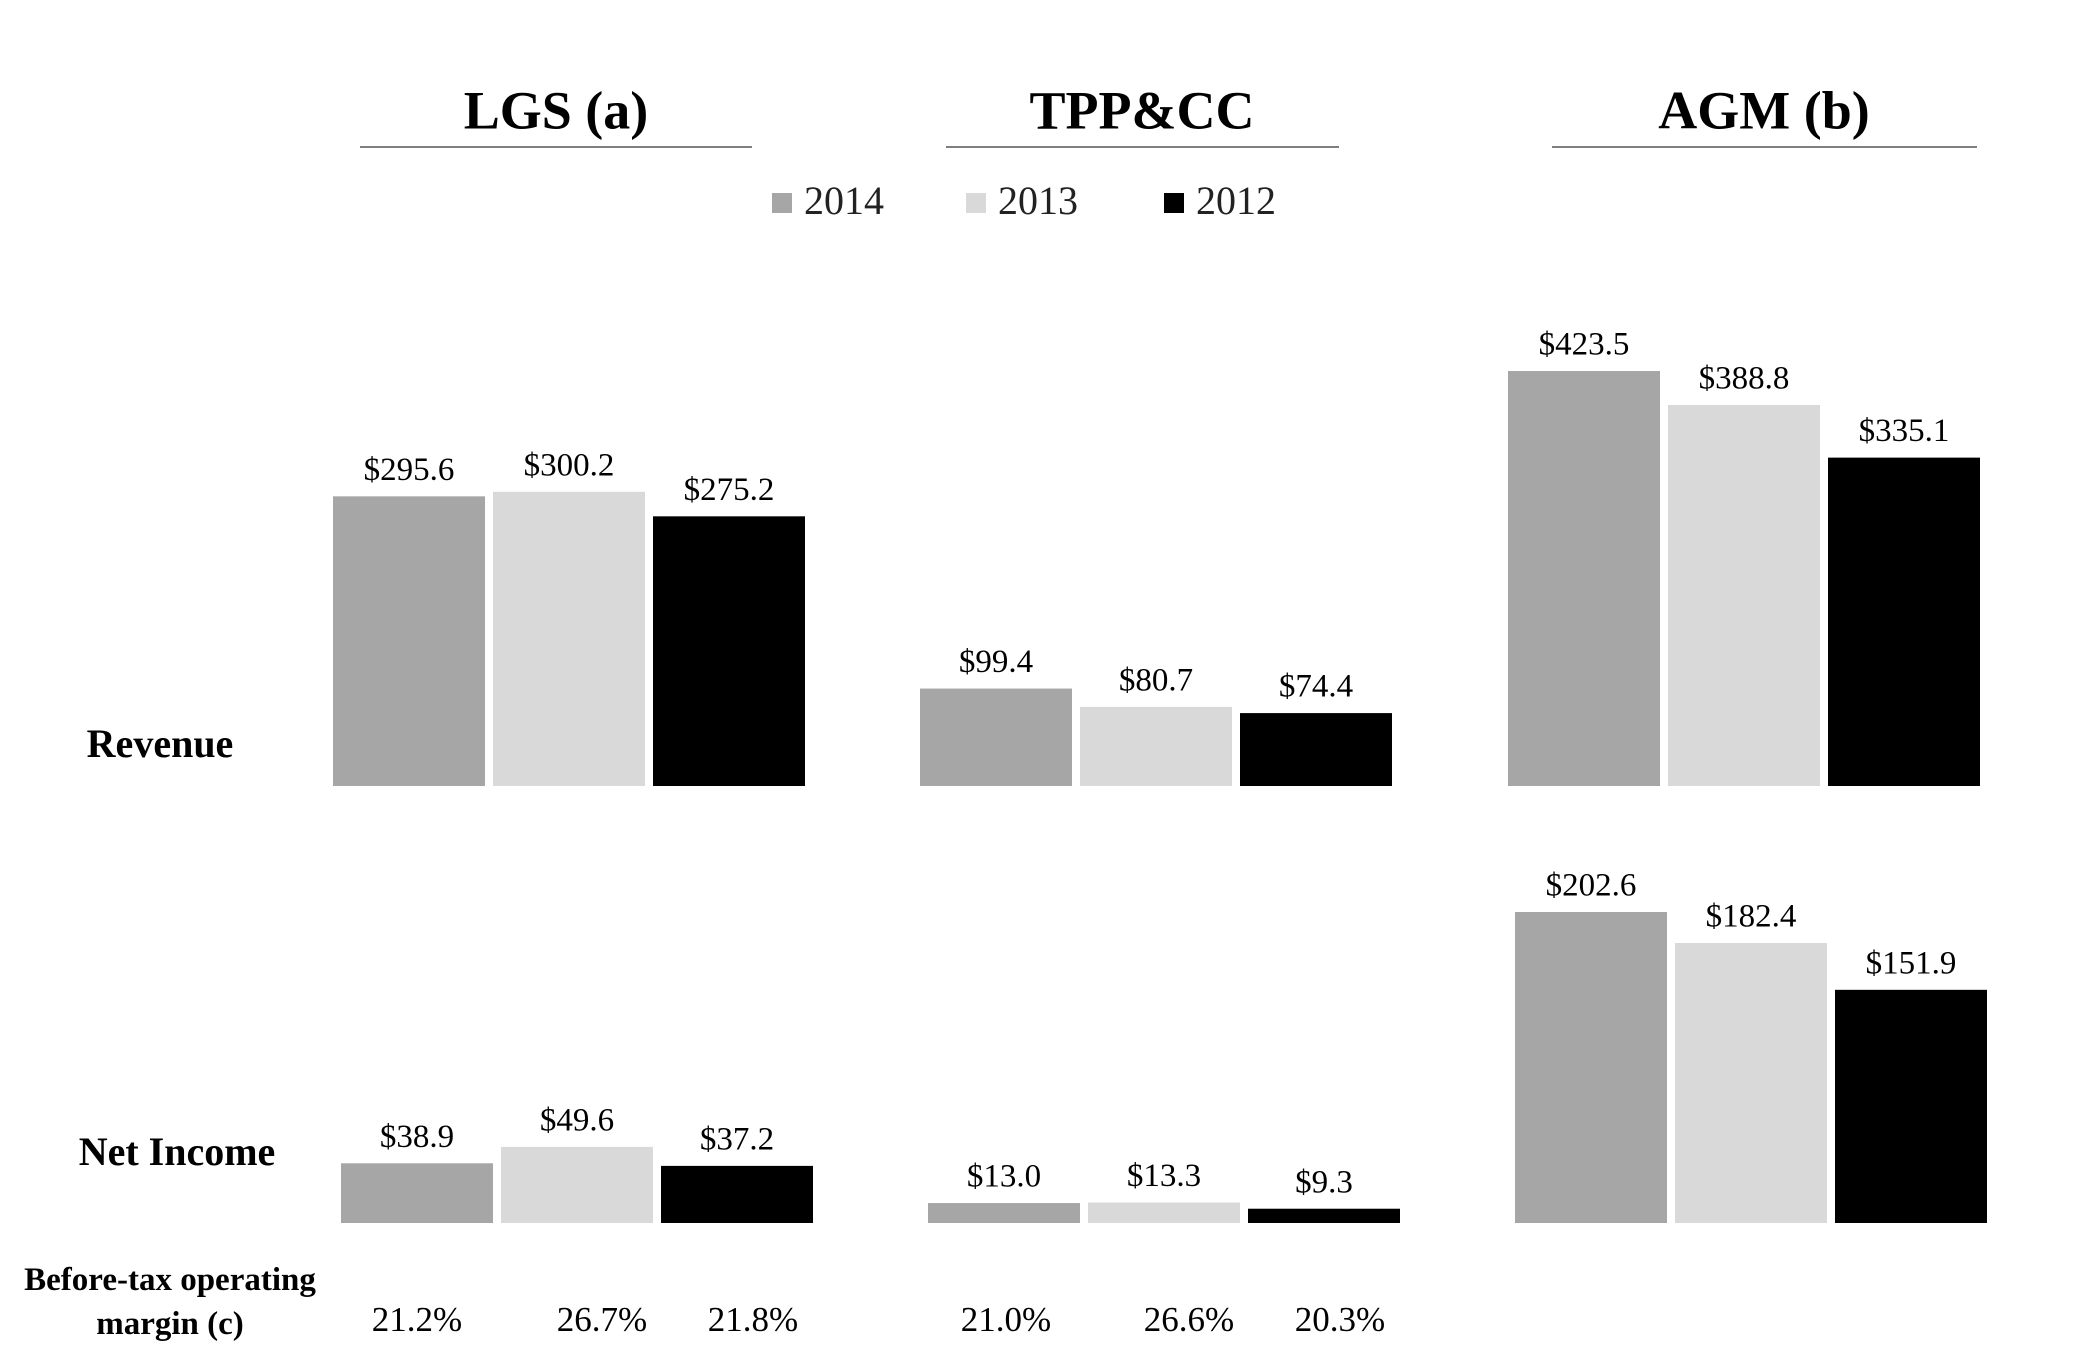 The image size is (2100, 1346). What do you see at coordinates (1164, 1176) in the screenshot?
I see `value-label: $13.3` at bounding box center [1164, 1176].